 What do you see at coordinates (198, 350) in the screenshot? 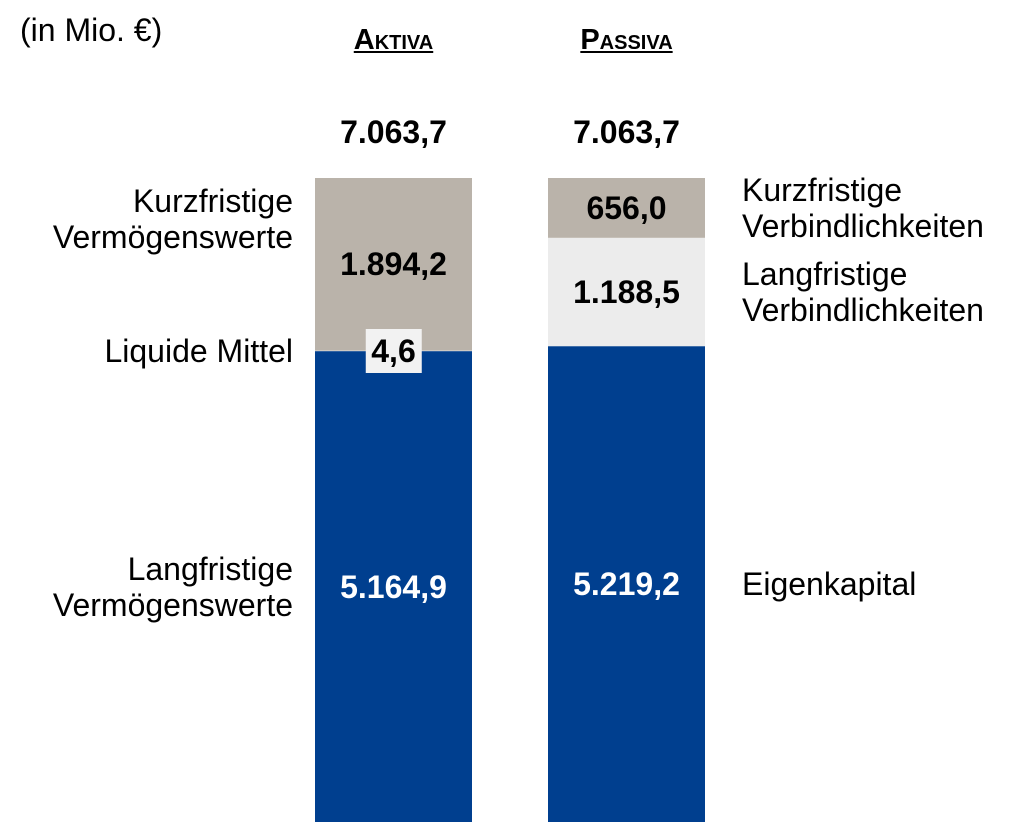
I see `segment-name: Liquide Mittel` at bounding box center [198, 350].